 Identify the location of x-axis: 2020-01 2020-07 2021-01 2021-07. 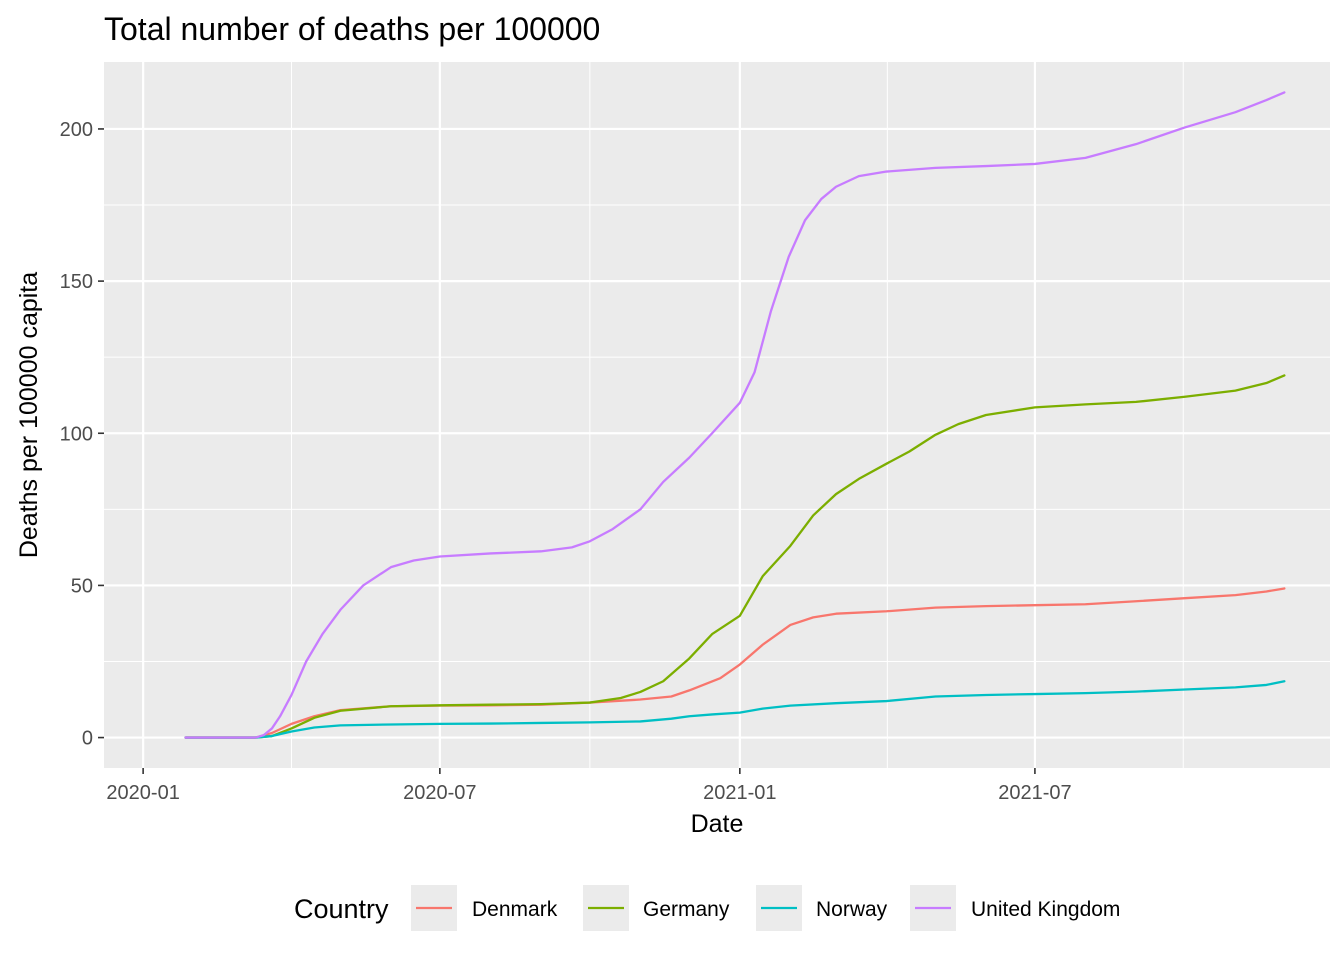
(589, 786).